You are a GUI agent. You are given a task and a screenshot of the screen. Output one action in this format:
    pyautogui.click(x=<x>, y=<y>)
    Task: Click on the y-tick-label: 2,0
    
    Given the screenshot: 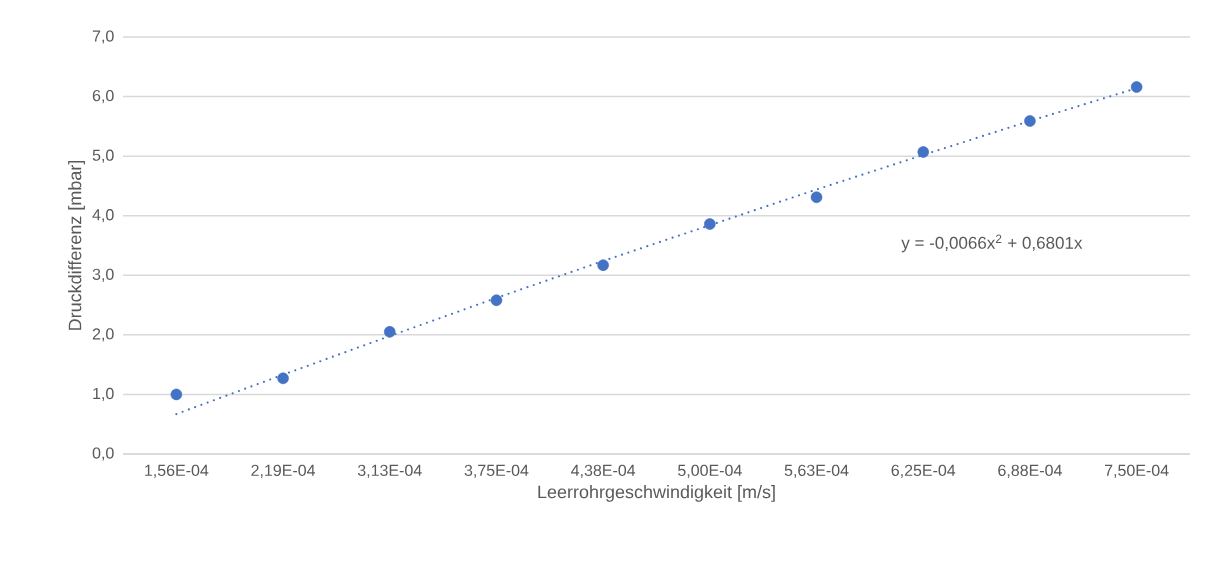 What is the action you would take?
    pyautogui.click(x=103, y=335)
    